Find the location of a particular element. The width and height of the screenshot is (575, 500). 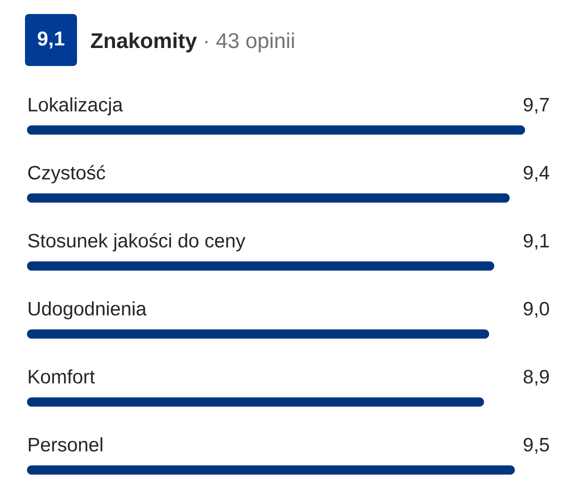

y-tick-label: Udogodnienia is located at coordinates (87, 310).